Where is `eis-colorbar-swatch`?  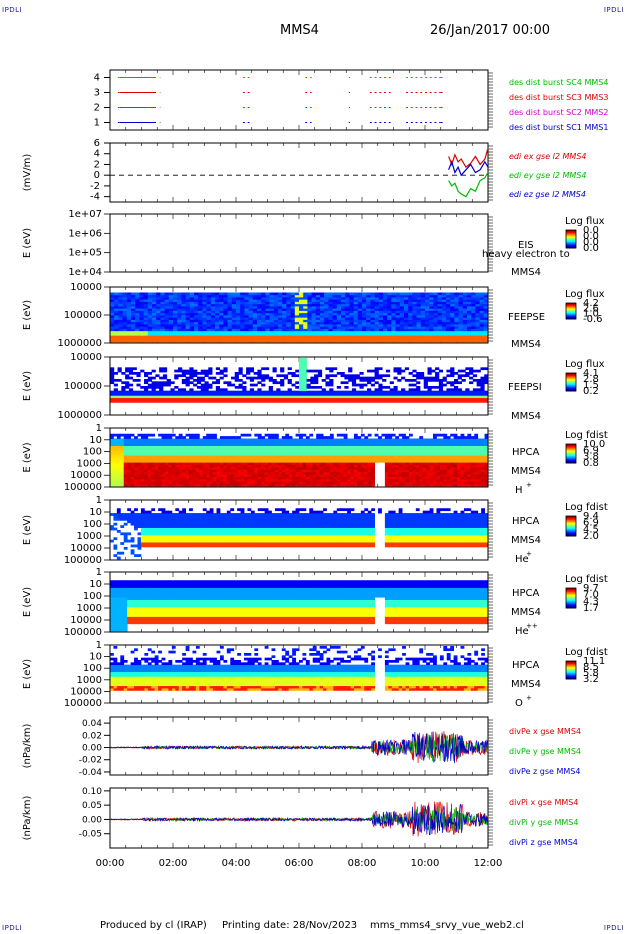
eis-colorbar-swatch is located at coordinates (571, 241).